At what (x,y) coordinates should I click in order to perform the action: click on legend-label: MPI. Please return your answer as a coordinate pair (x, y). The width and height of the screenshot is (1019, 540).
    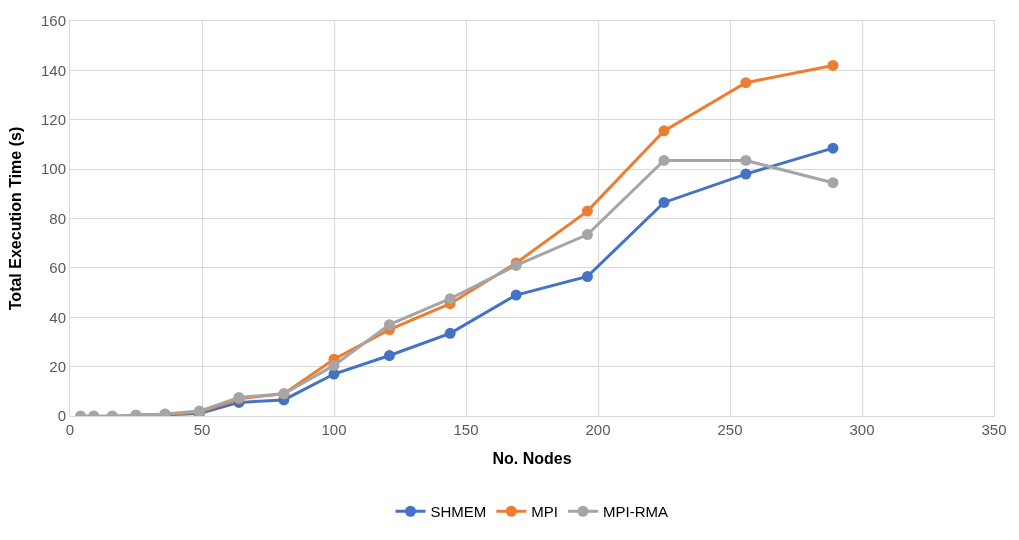
    Looking at the image, I should click on (545, 512).